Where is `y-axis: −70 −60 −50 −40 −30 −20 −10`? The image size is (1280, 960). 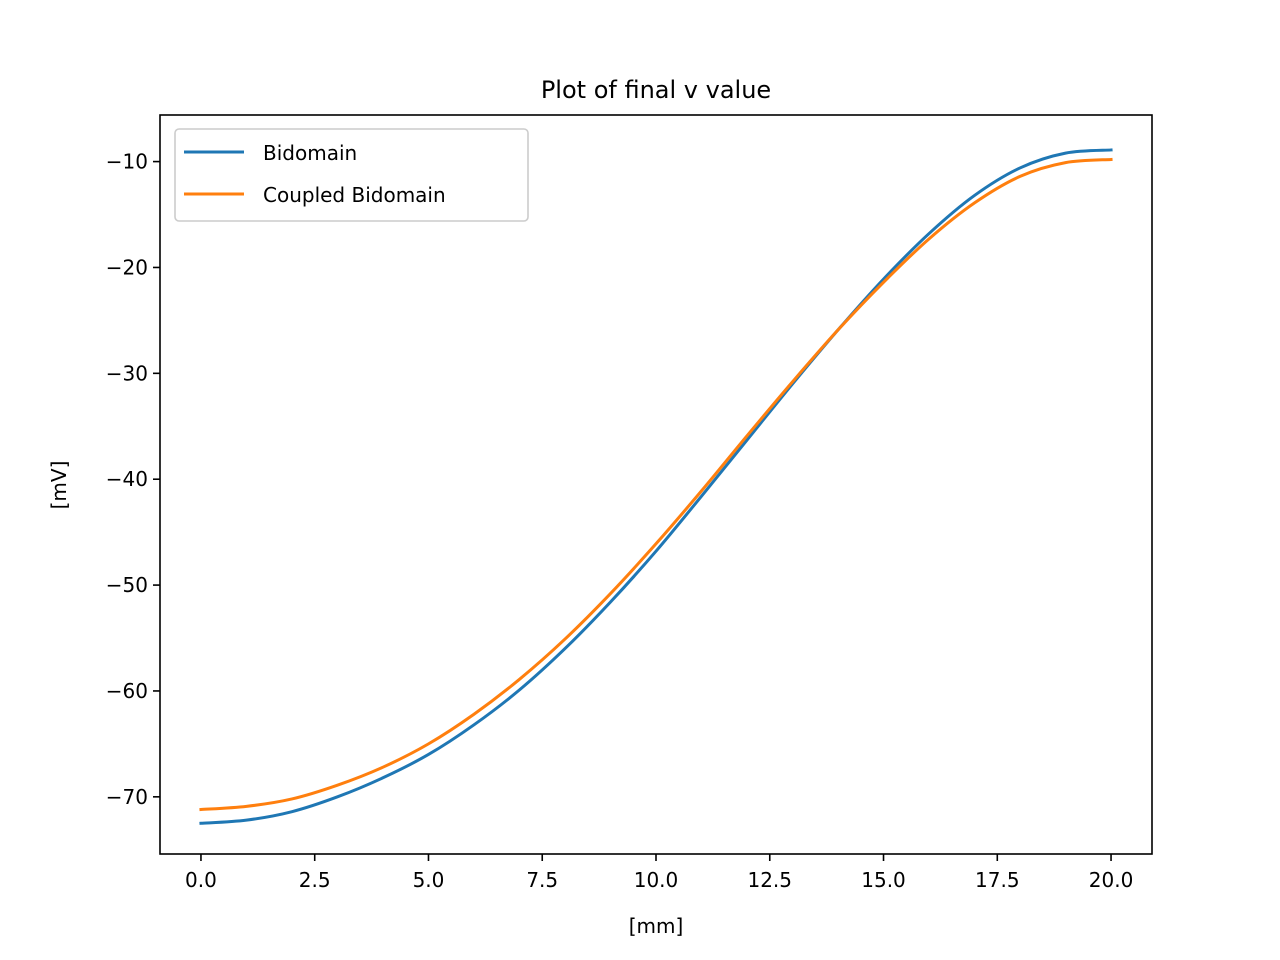 y-axis: −70 −60 −50 −40 −30 −20 −10 is located at coordinates (133, 479).